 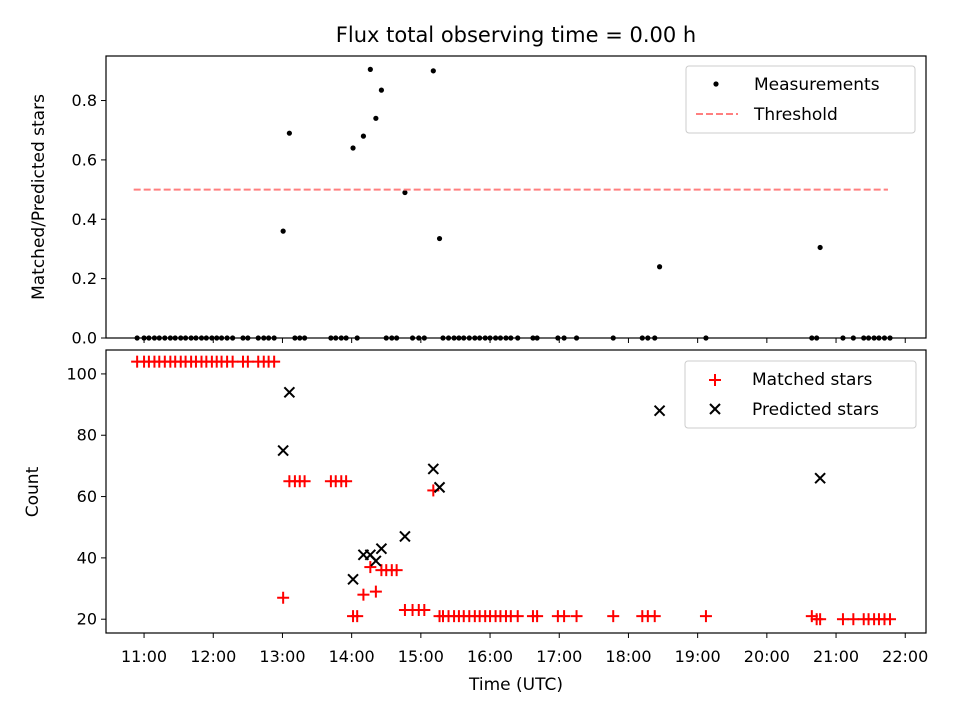 I want to click on legend-matched-stars-label: Matched stars, so click(x=812, y=380).